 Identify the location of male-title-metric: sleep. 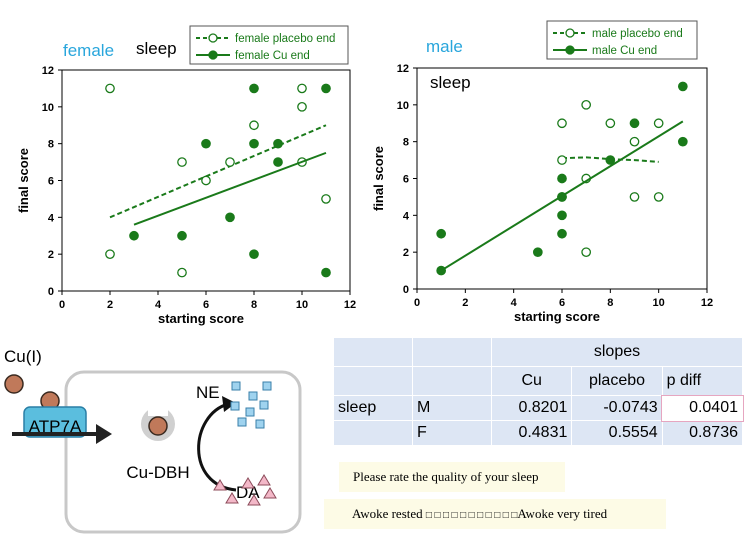
(450, 82).